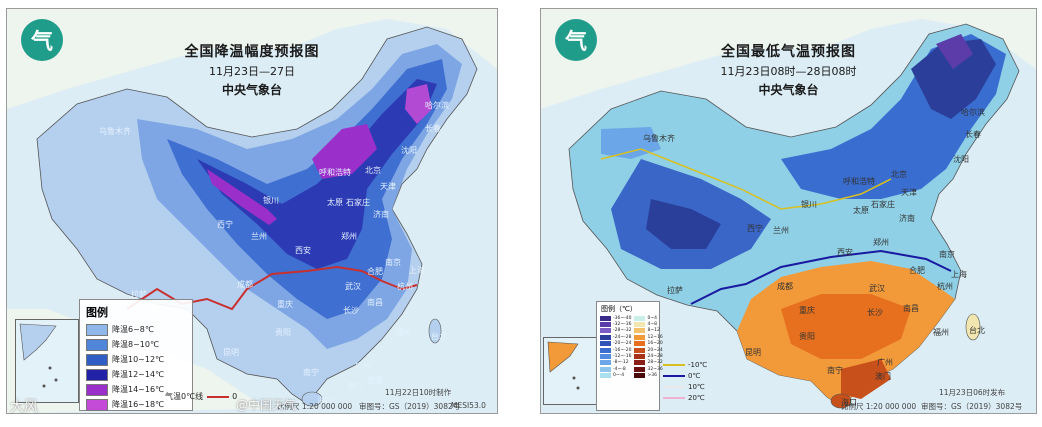  Describe the element at coordinates (696, 397) in the screenshot. I see `isoline-label: 20℃` at that location.